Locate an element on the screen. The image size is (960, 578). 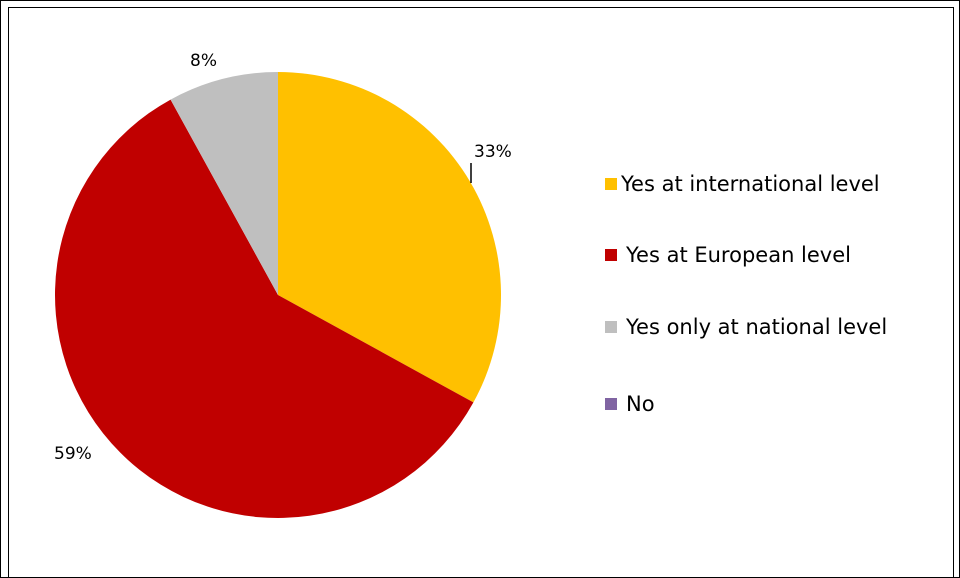
legend-item-national: Yes only at national level is located at coordinates (746, 327).